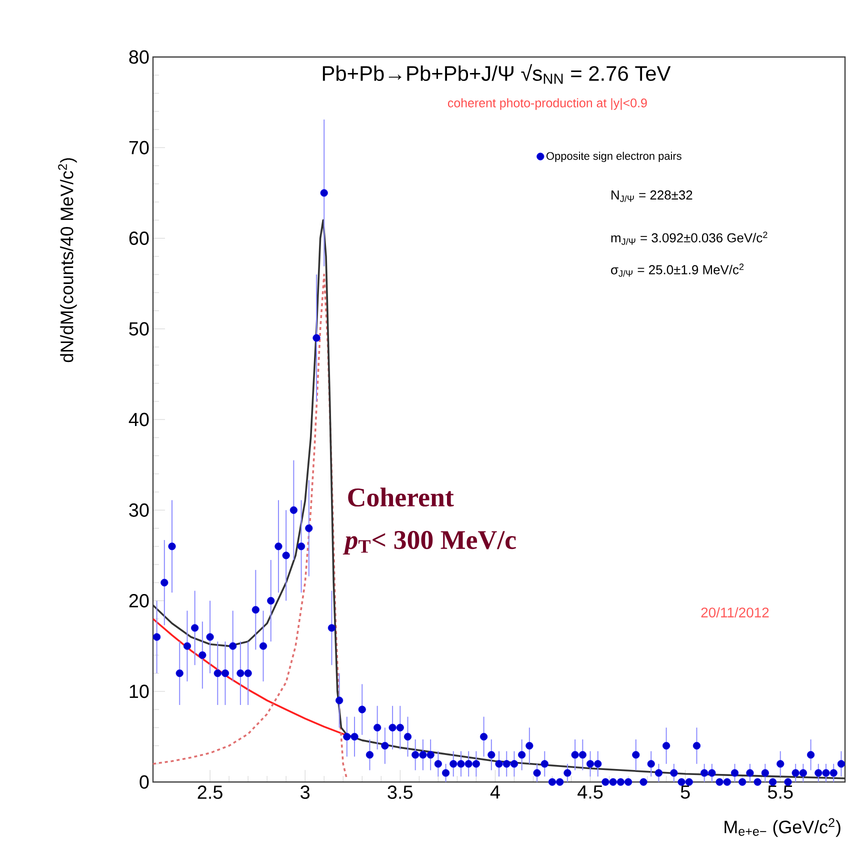  I want to click on x-tick-label: 4, so click(495, 792).